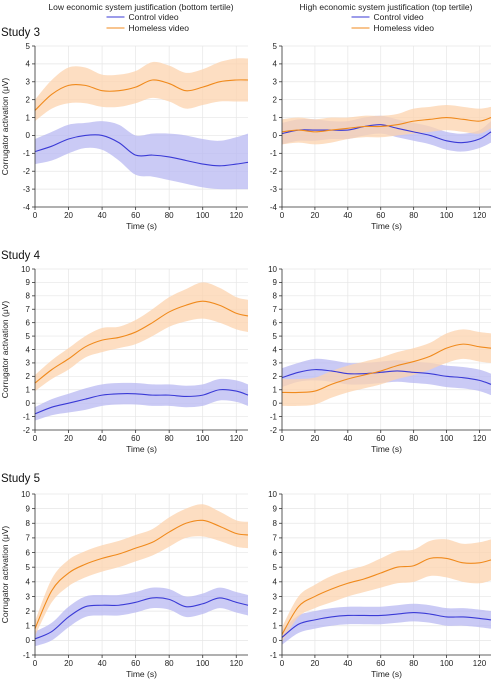  Describe the element at coordinates (274, 430) in the screenshot. I see `y-tick-label: -2` at that location.